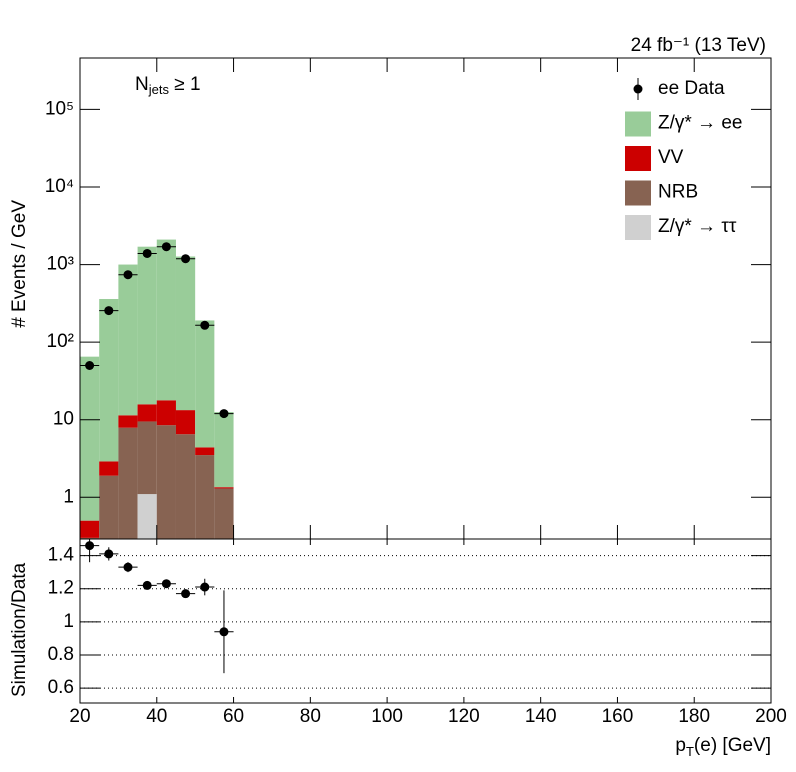 This screenshot has width=796, height=772. I want to click on y-tick-label: 10³, so click(60, 264).